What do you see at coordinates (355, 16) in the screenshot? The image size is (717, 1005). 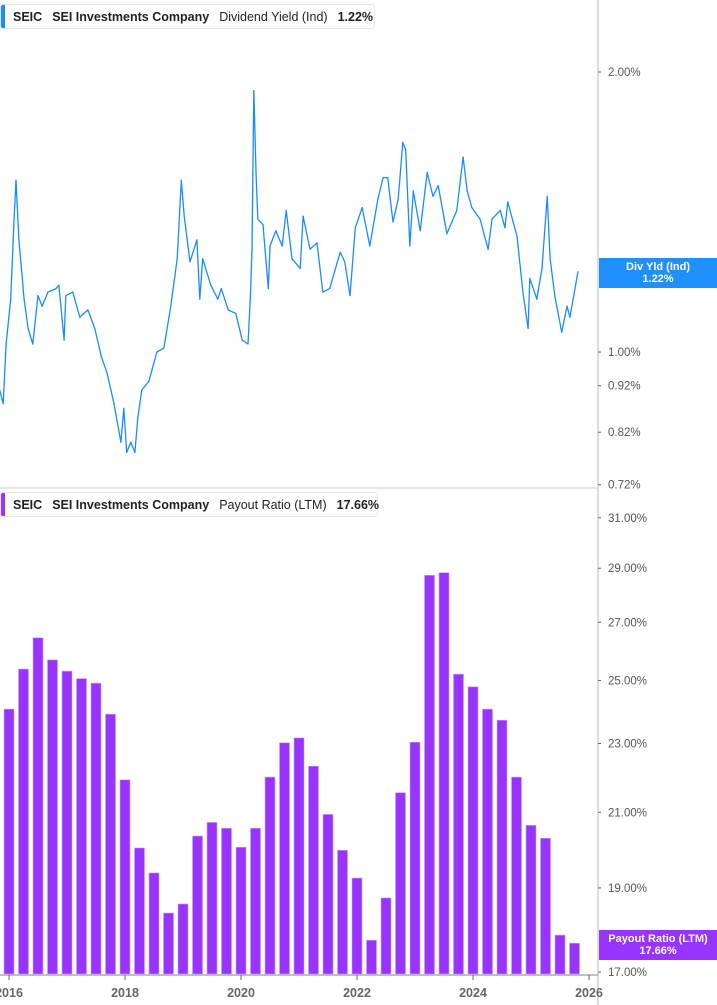 I see `legend-value: 1.22%` at bounding box center [355, 16].